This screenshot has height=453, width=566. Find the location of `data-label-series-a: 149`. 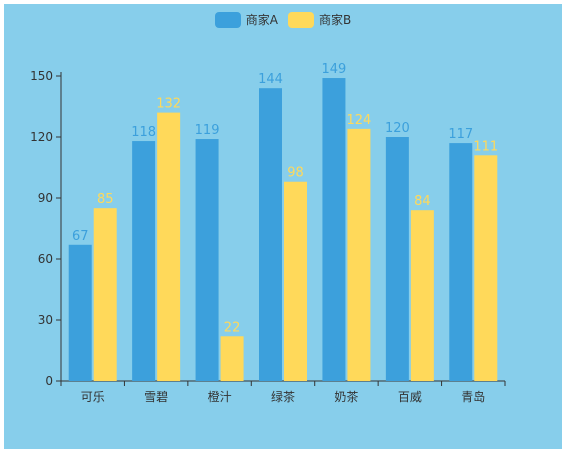

data-label-series-a: 149 is located at coordinates (334, 69).